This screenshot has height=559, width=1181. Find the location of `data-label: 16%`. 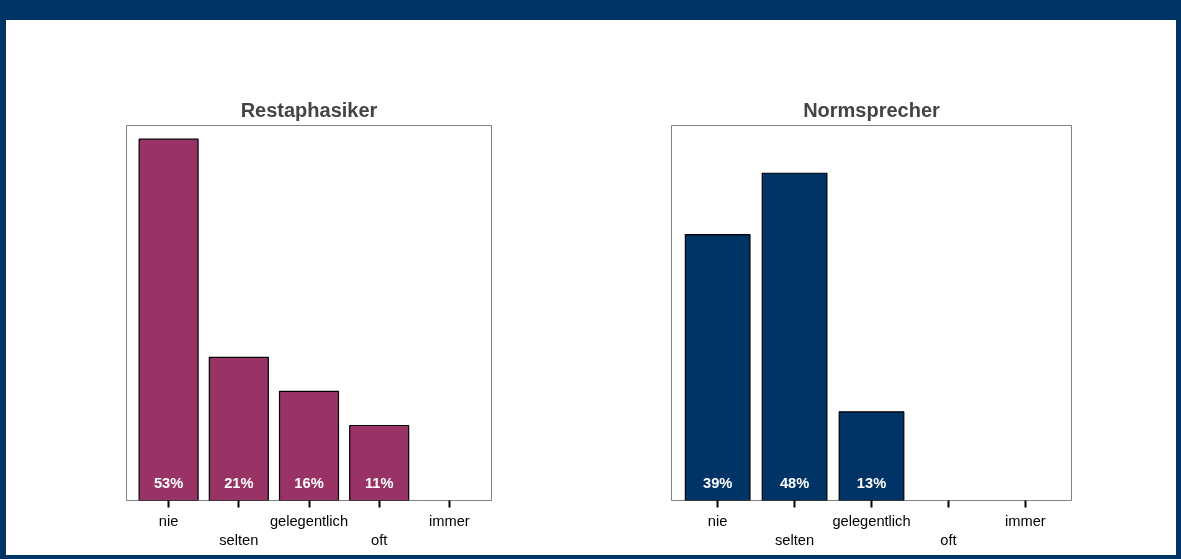

data-label: 16% is located at coordinates (309, 483).